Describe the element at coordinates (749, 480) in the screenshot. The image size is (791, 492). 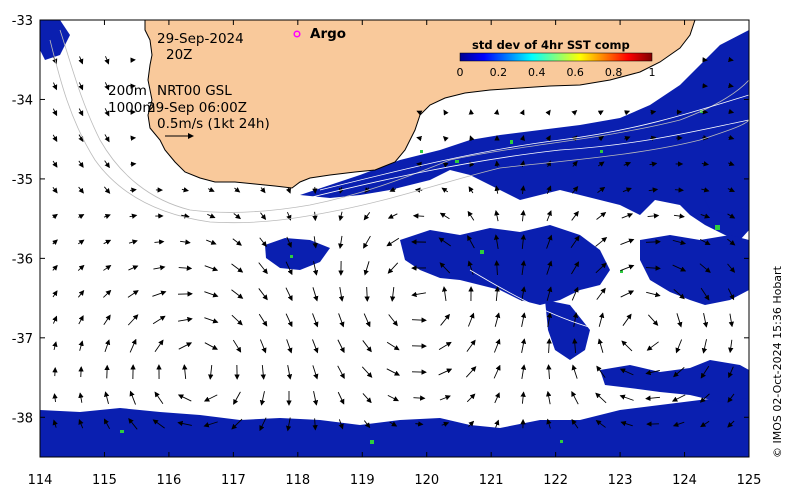
I see `x-tick-label: 125` at that location.